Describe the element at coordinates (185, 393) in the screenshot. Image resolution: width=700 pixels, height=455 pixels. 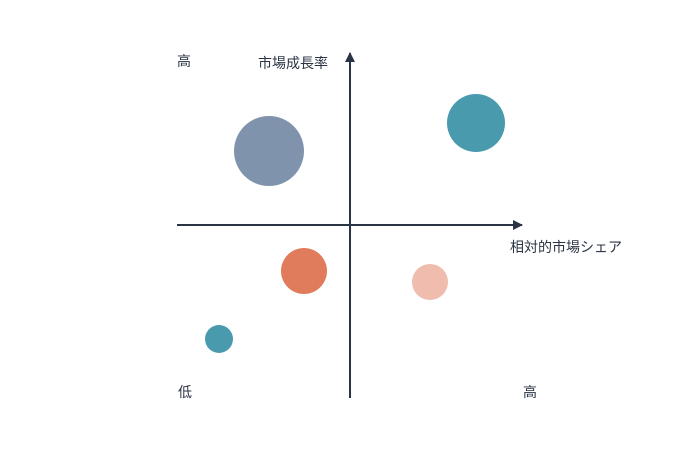
I see `low-label: 低` at that location.